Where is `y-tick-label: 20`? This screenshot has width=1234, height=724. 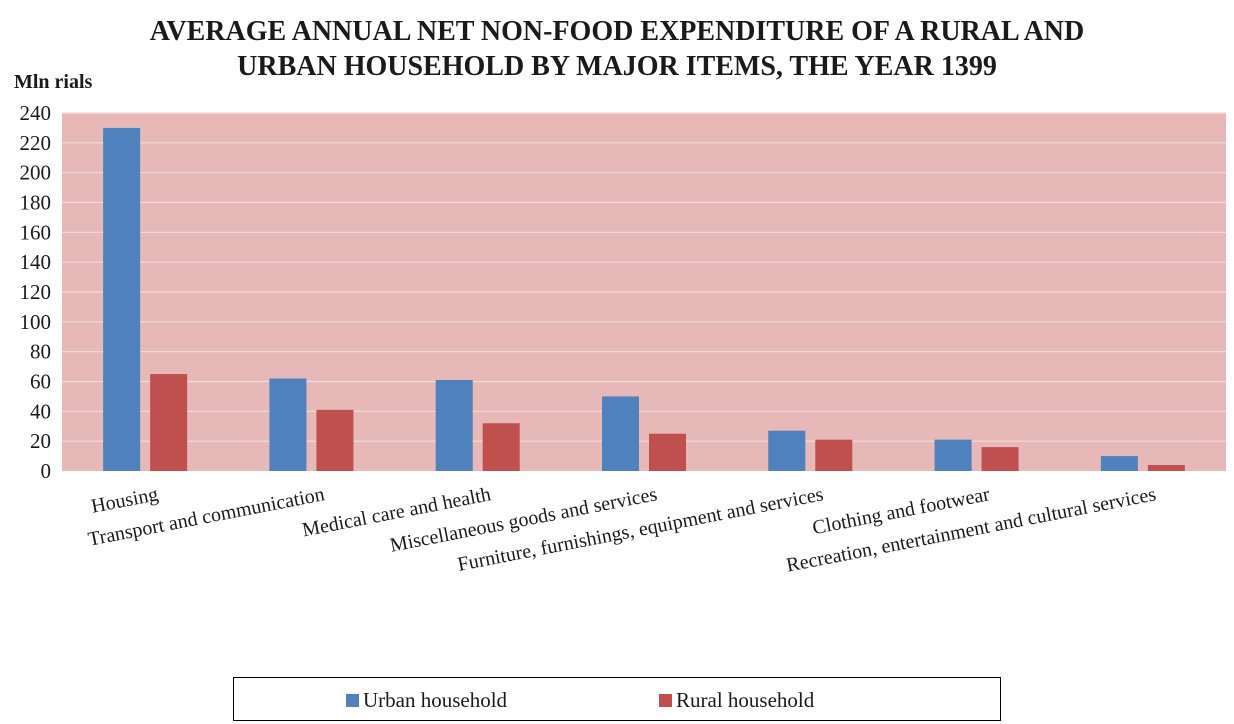 y-tick-label: 20 is located at coordinates (40, 441).